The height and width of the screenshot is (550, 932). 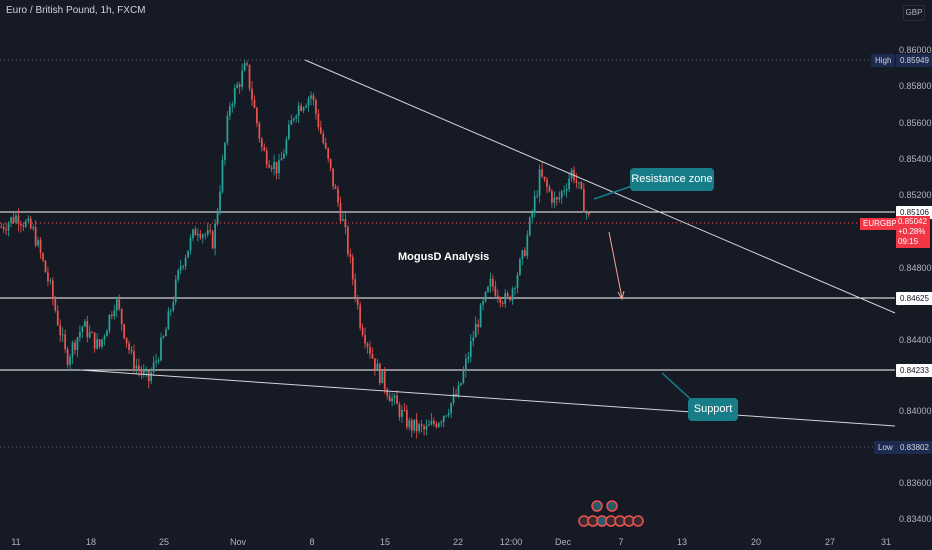 I want to click on currency-badge: GBP, so click(x=914, y=13).